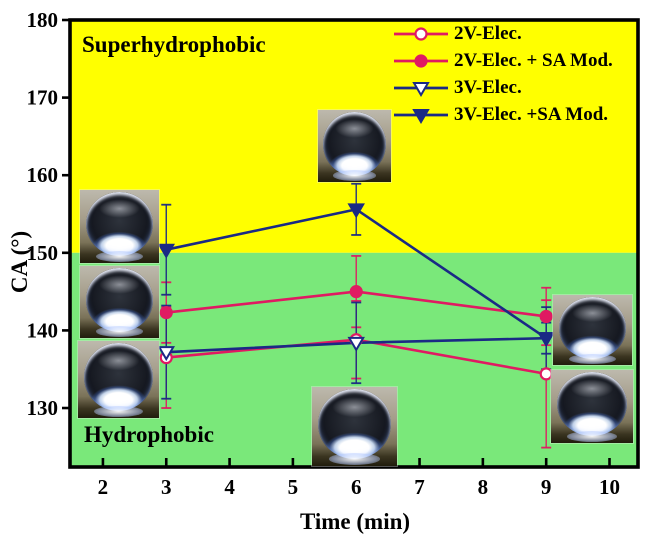 The width and height of the screenshot is (645, 541). I want to click on svg-text: 7, so click(419, 487).